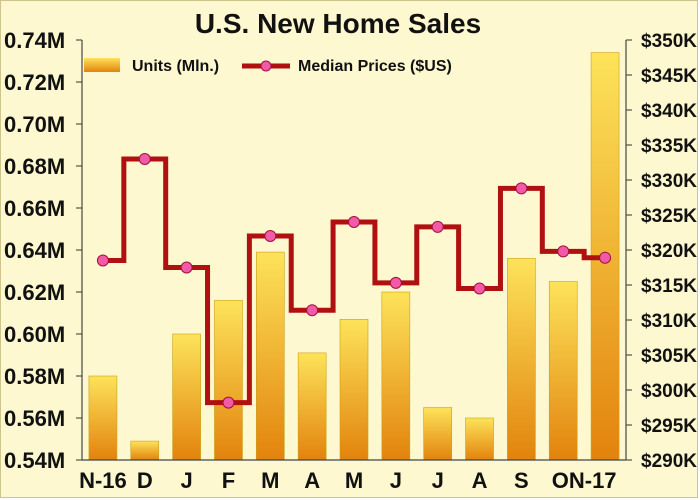  I want to click on legend-label-units: Units (Mln.), so click(175, 66).